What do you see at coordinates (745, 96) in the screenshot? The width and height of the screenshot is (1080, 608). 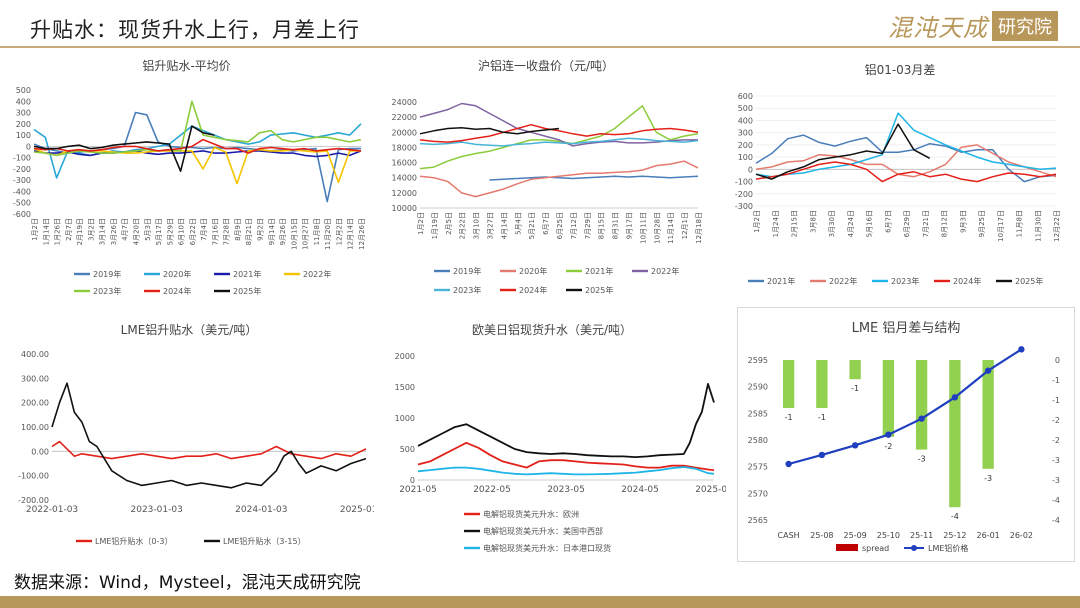 I see `y-tick-label: 600` at bounding box center [745, 96].